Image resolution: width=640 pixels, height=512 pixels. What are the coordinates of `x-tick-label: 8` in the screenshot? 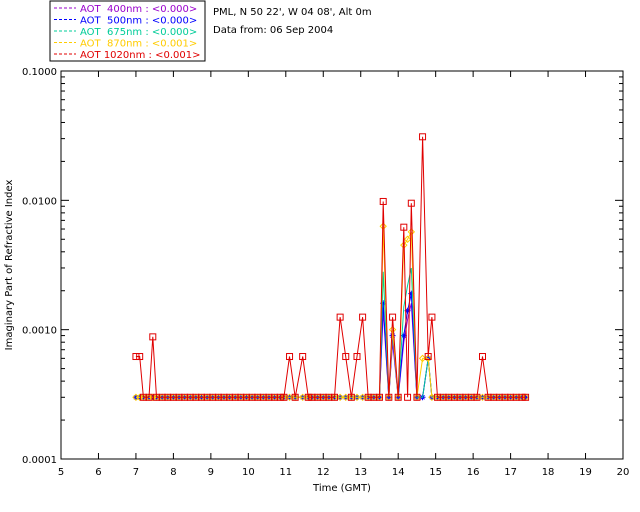 It's located at (173, 472).